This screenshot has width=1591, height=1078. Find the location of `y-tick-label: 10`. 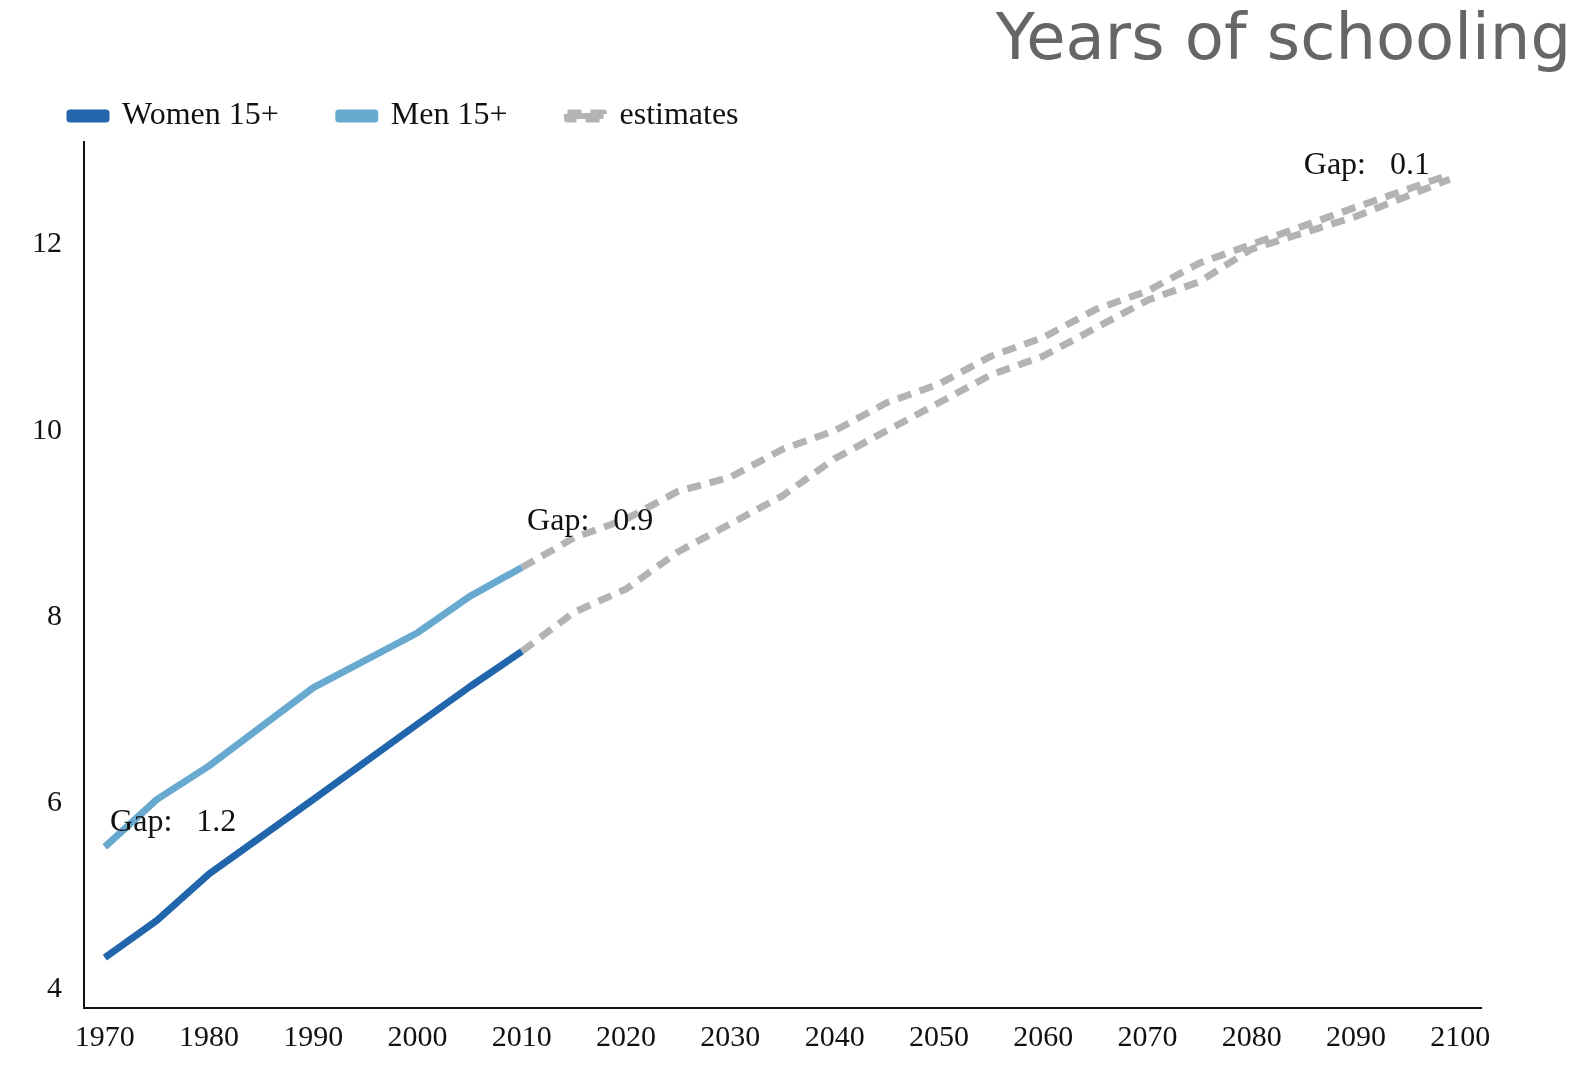

y-tick-label: 10 is located at coordinates (47, 428).